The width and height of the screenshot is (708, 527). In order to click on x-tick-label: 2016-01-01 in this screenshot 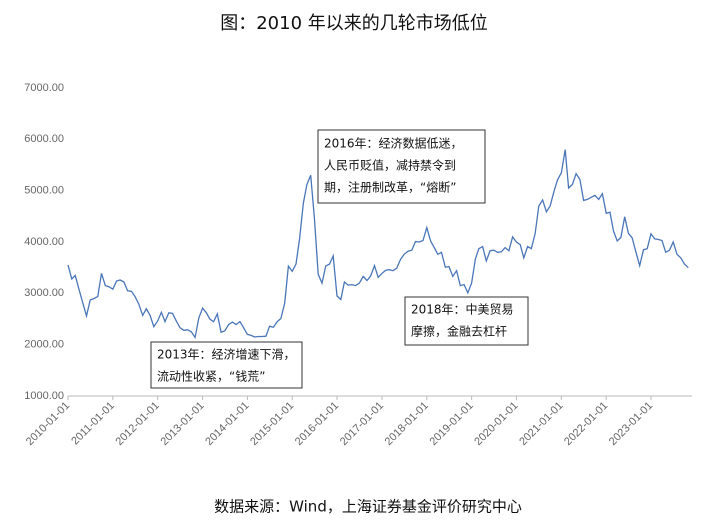, I will do `click(317, 424)`.